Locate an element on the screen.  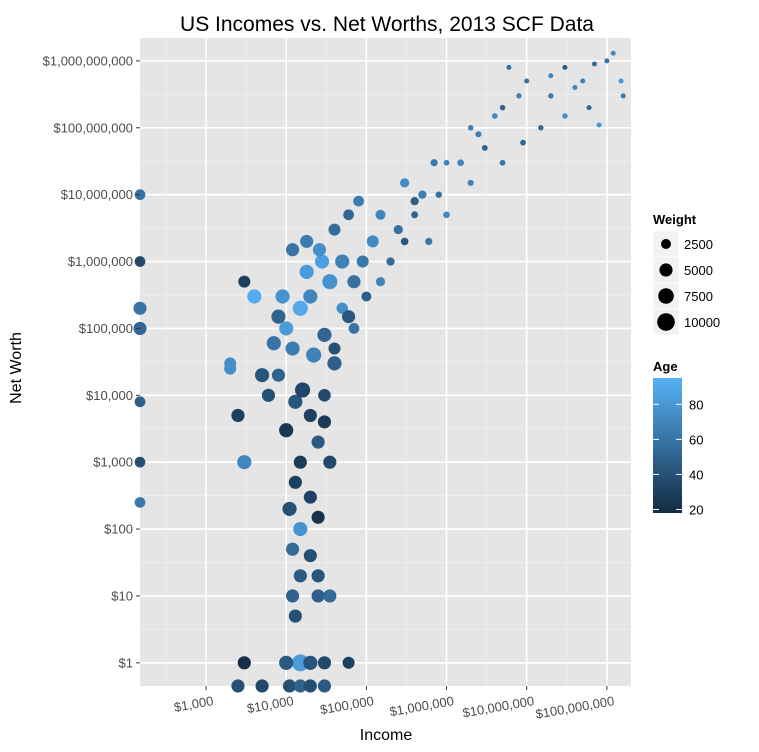
x-tick-label: $1,000 is located at coordinates (194, 704).